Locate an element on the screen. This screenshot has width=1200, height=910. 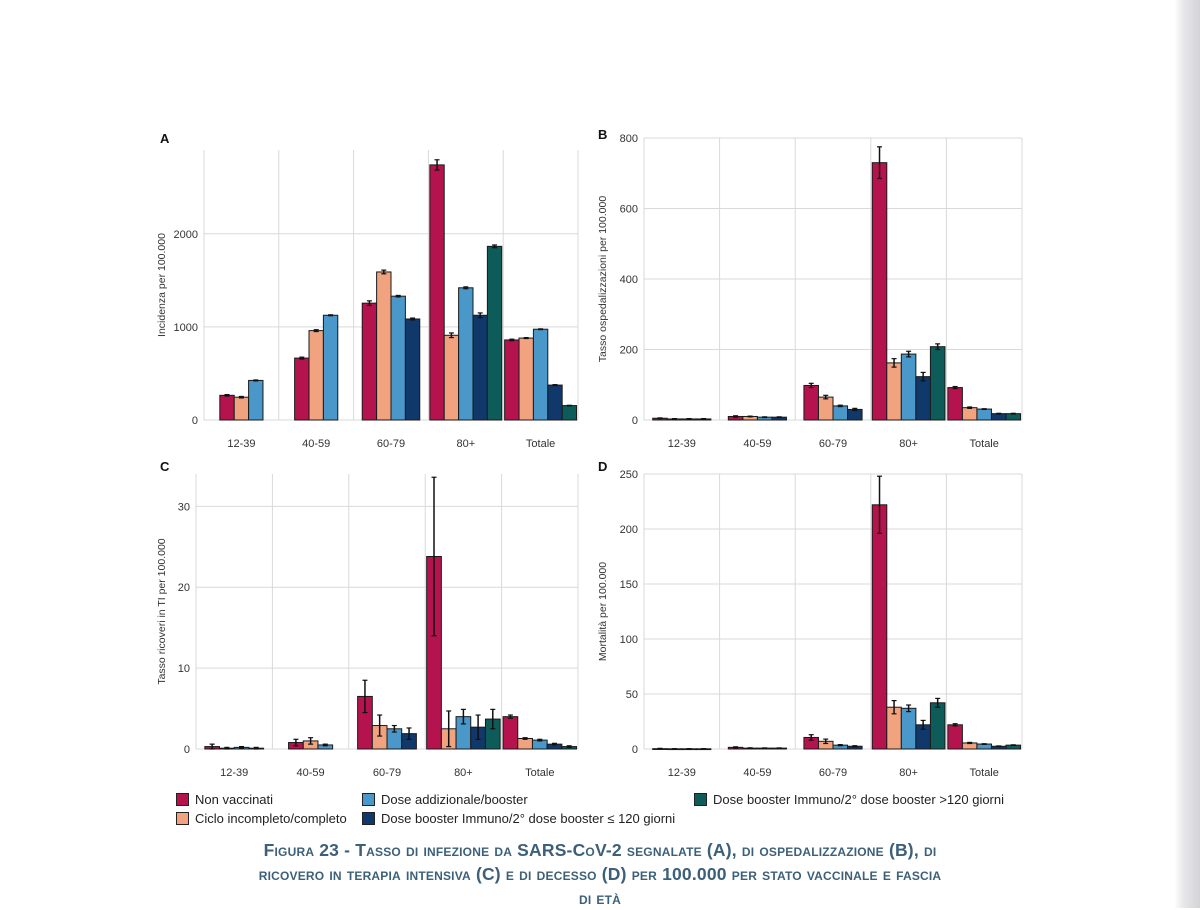
y-tick-label: 10 is located at coordinates (184, 669).